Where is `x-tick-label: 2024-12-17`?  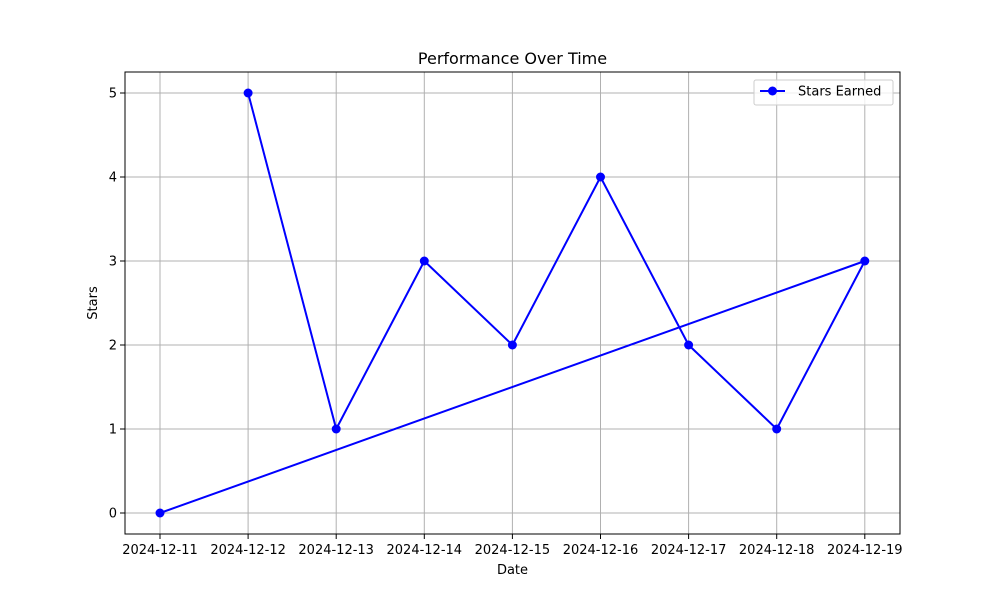 x-tick-label: 2024-12-17 is located at coordinates (689, 550).